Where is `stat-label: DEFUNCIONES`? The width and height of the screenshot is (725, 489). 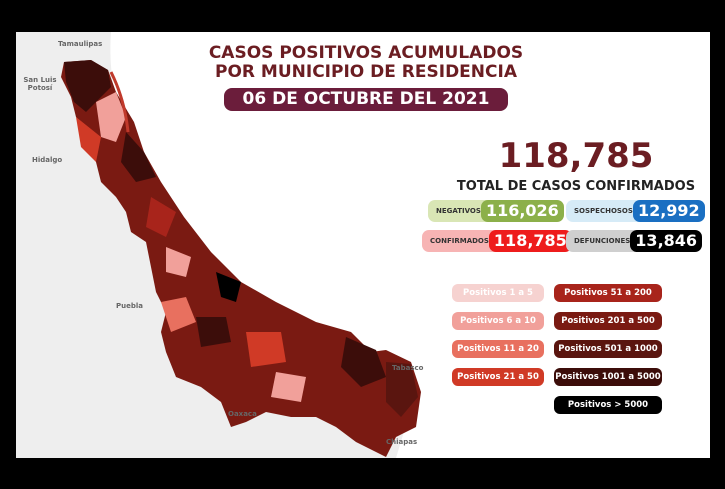 stat-label: DEFUNCIONES is located at coordinates (602, 241).